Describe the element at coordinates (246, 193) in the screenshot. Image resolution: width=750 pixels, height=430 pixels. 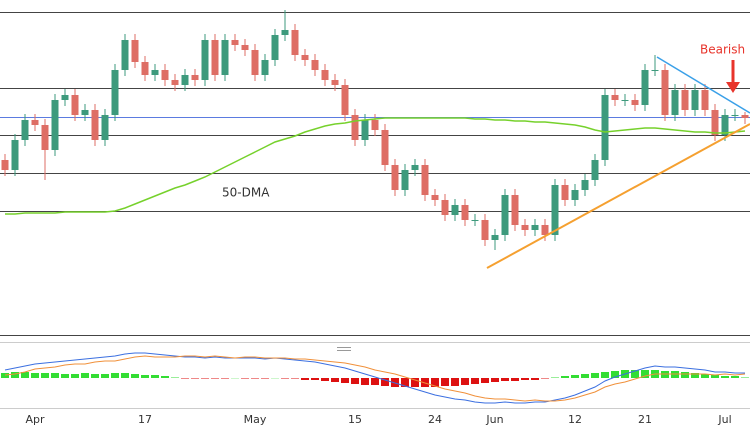
I see `ma-label: 50-DMA` at that location.